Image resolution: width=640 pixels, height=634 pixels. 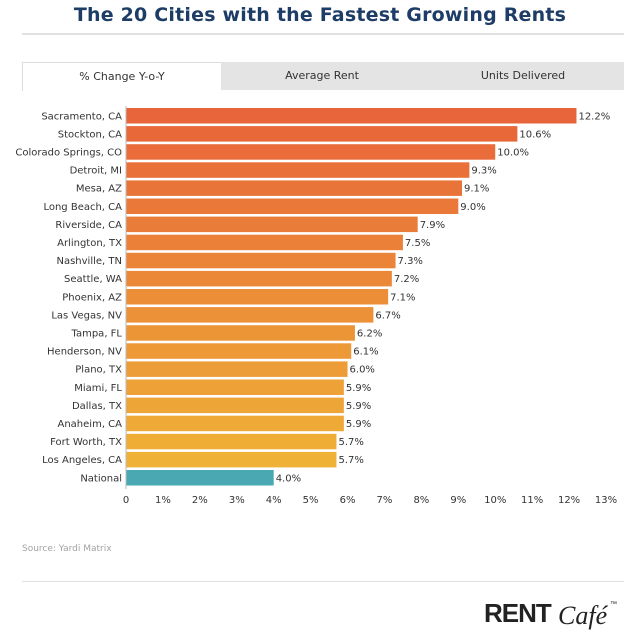 What do you see at coordinates (259, 278) in the screenshot?
I see `bar-seattle-wa` at bounding box center [259, 278].